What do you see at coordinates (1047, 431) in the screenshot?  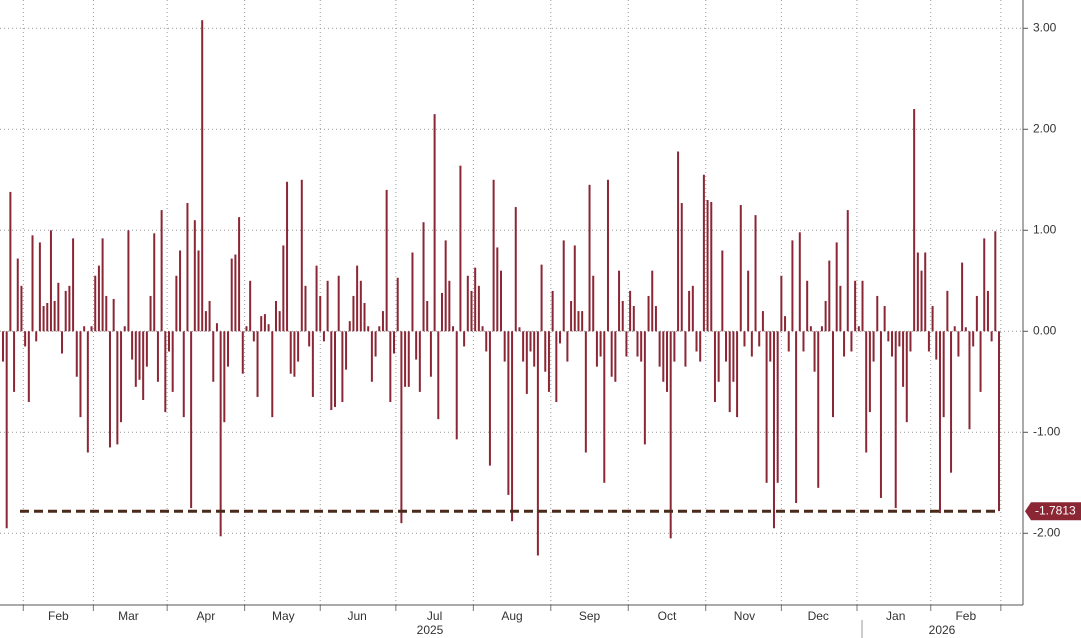 I see `y-tick-label: -1.00` at bounding box center [1047, 431].